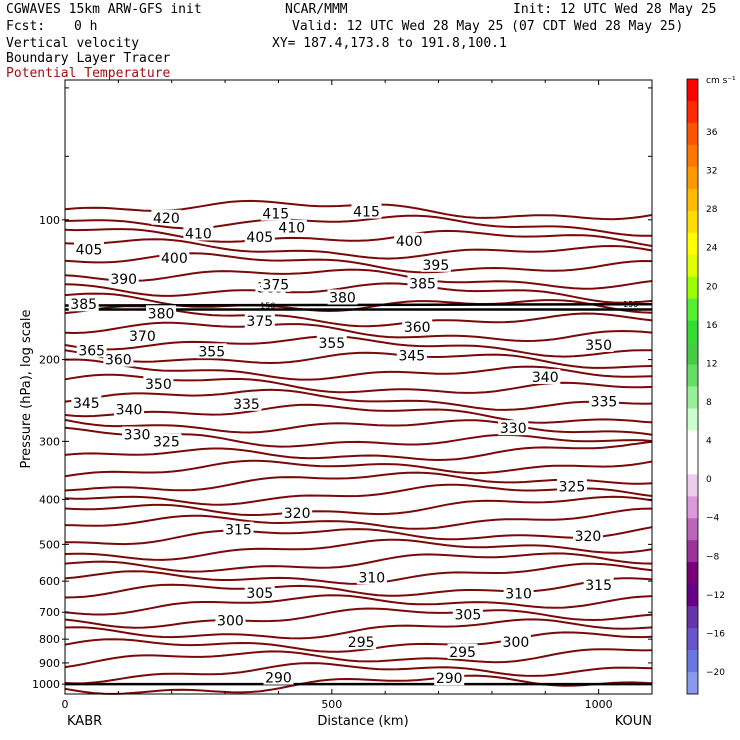 Image resolution: width=740 pixels, height=740 pixels. Describe the element at coordinates (123, 280) in the screenshot. I see `contour-label: 390` at that location.